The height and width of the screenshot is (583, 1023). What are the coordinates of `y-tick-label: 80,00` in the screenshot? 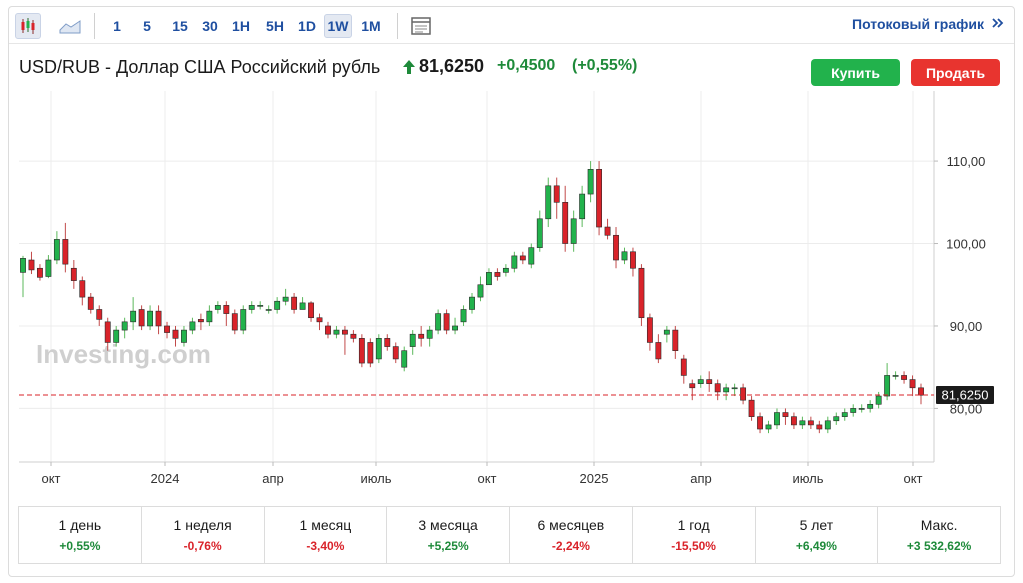 It's located at (966, 408).